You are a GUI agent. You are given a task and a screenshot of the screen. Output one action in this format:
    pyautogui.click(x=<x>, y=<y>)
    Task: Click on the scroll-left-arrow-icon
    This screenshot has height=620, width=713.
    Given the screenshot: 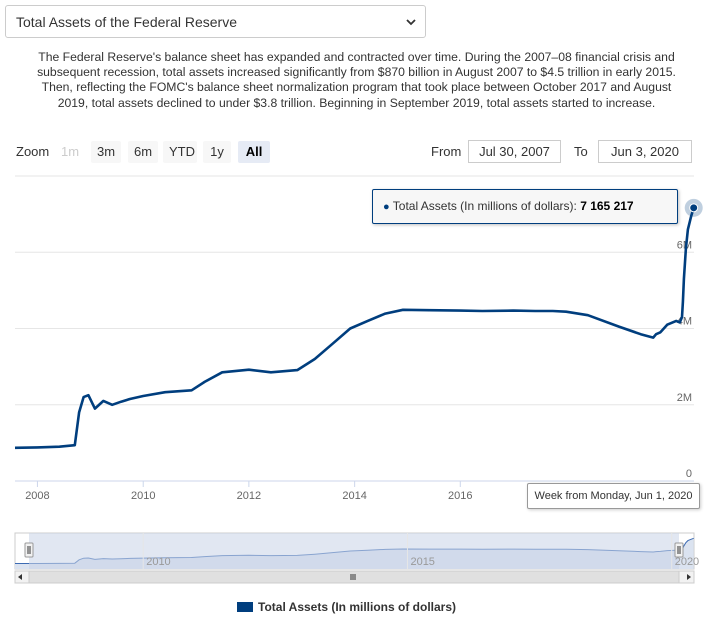 What is the action you would take?
    pyautogui.click(x=20, y=577)
    